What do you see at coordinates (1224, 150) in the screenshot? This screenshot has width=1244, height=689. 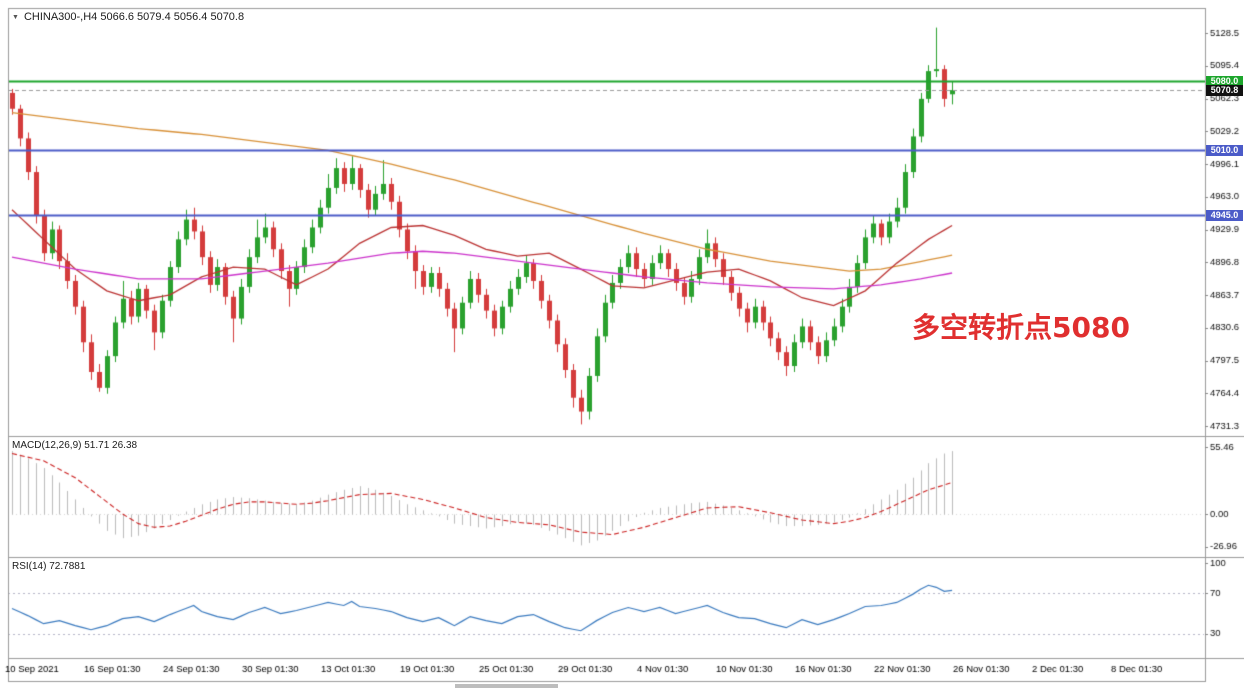 I see `price-tag: 5010.0` at bounding box center [1224, 150].